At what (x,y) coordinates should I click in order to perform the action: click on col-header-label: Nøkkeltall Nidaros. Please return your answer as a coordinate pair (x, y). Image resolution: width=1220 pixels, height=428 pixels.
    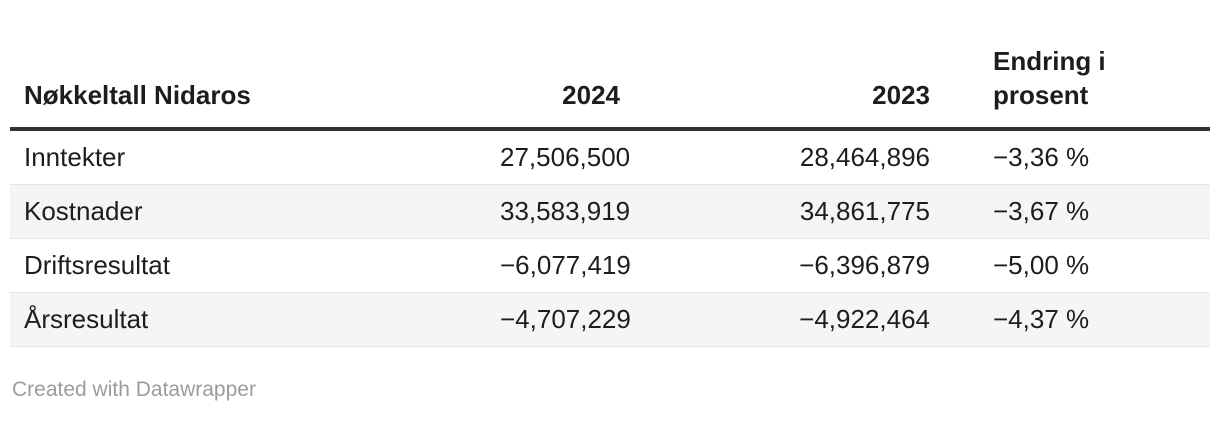
    Looking at the image, I should click on (255, 87).